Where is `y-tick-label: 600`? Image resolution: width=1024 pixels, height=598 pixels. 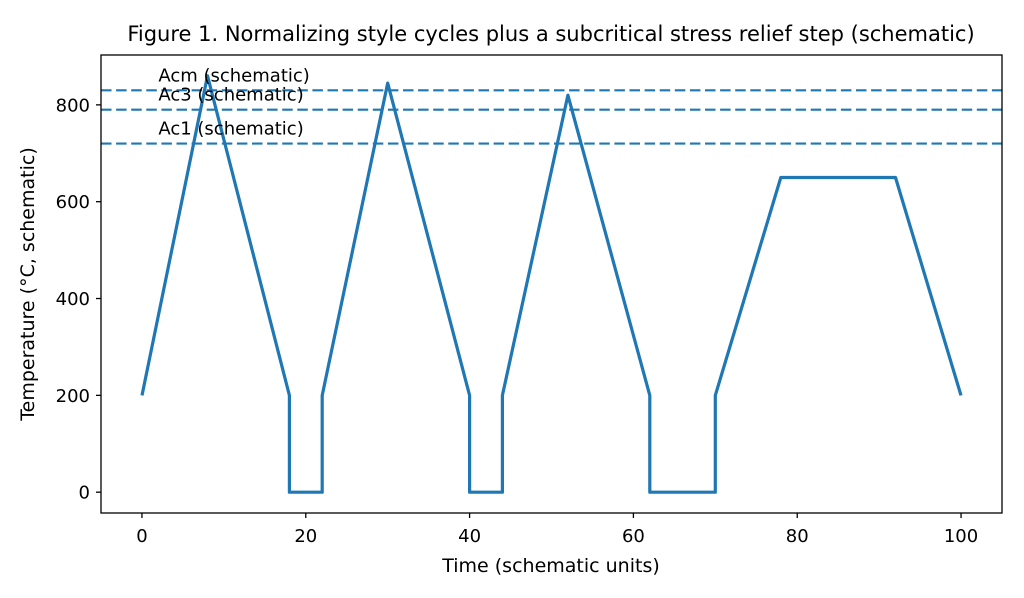 y-tick-label: 600 is located at coordinates (73, 202).